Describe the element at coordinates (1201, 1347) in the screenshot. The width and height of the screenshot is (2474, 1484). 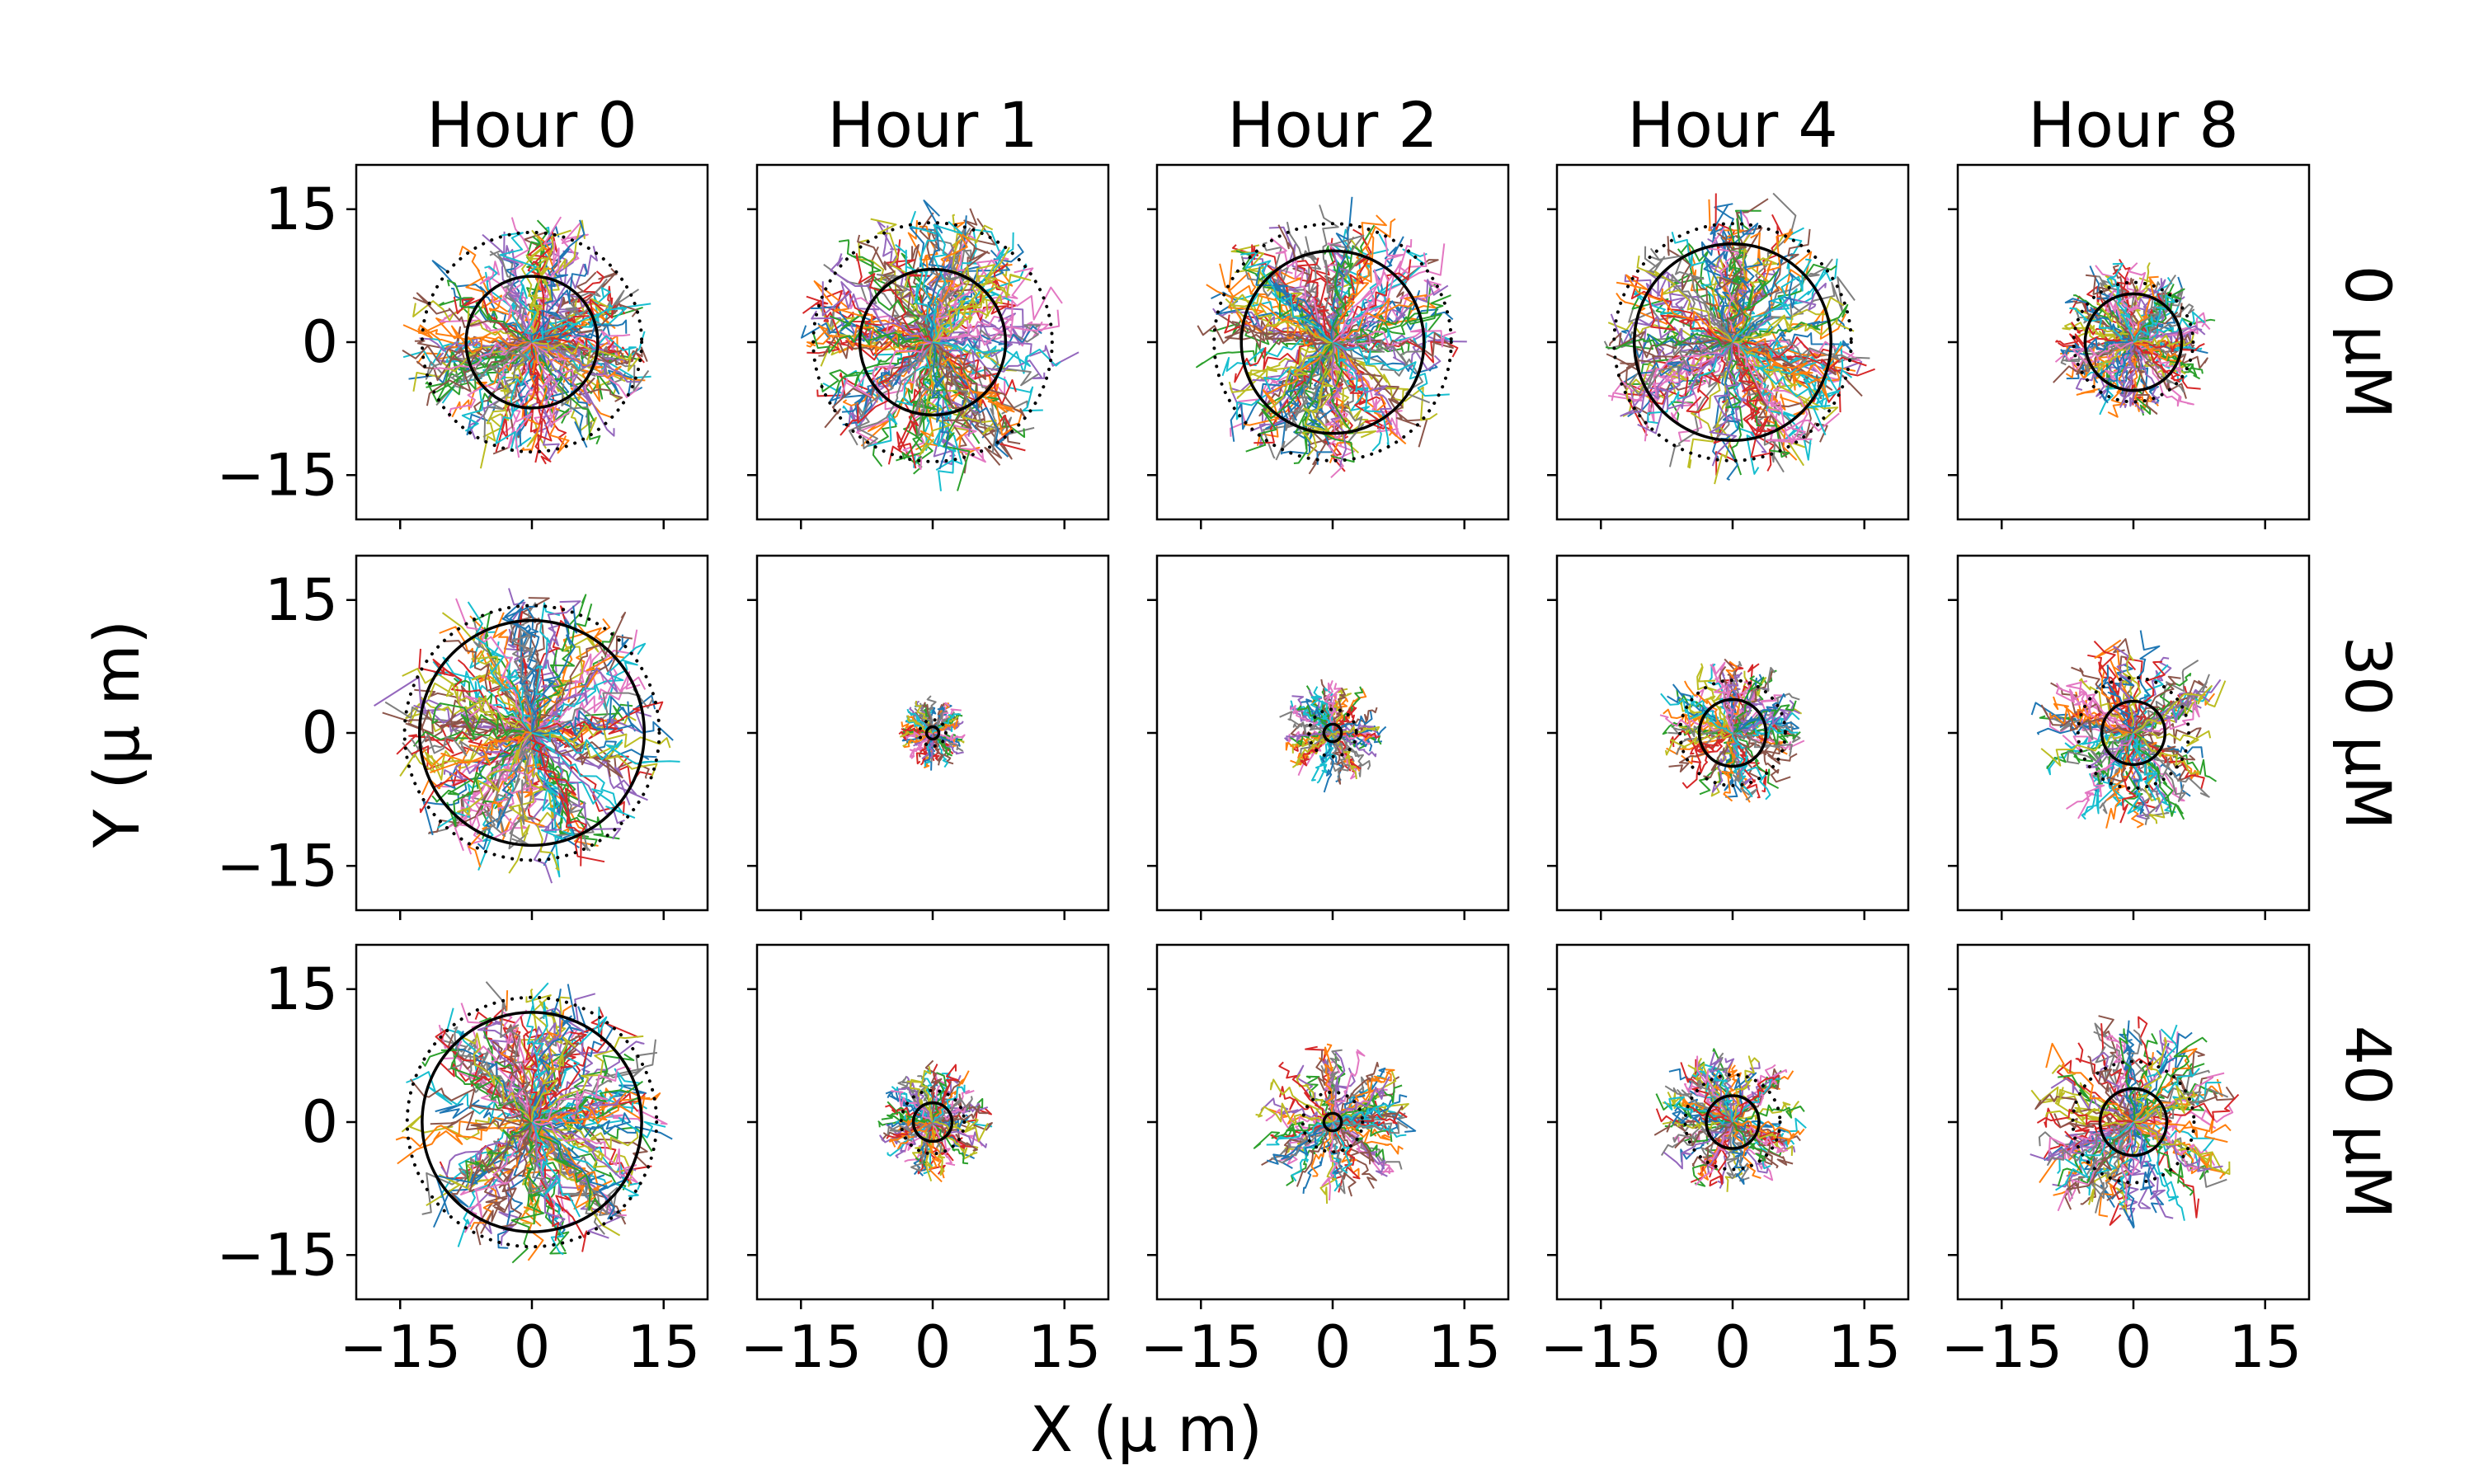
I see `x-tick-label: −15` at that location.